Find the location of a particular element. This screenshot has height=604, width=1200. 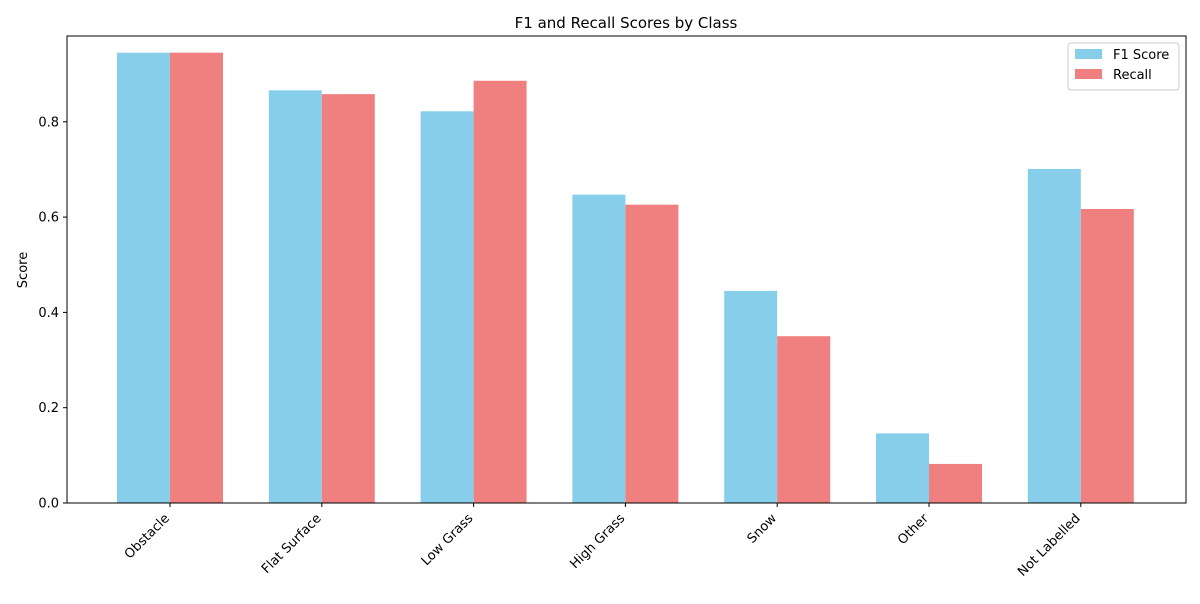

y-tick-label: 0.6 is located at coordinates (48, 218).